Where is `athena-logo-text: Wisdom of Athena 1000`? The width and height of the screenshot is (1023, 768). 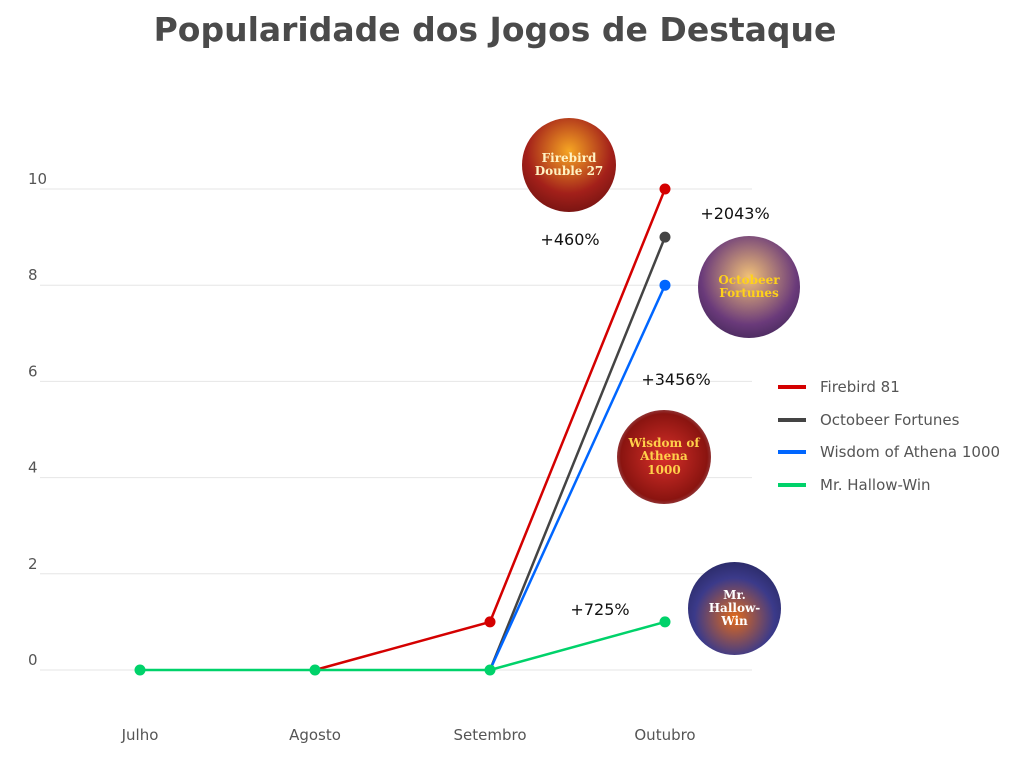 athena-logo-text: Wisdom of Athena 1000 is located at coordinates (664, 456).